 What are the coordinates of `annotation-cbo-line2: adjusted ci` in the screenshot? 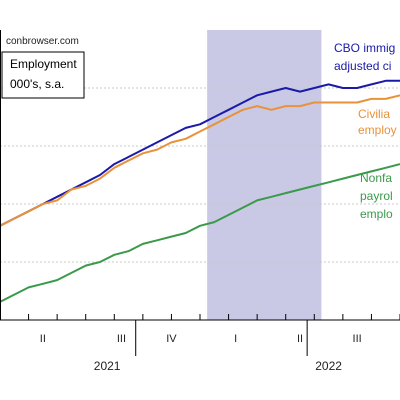 It's located at (362, 66).